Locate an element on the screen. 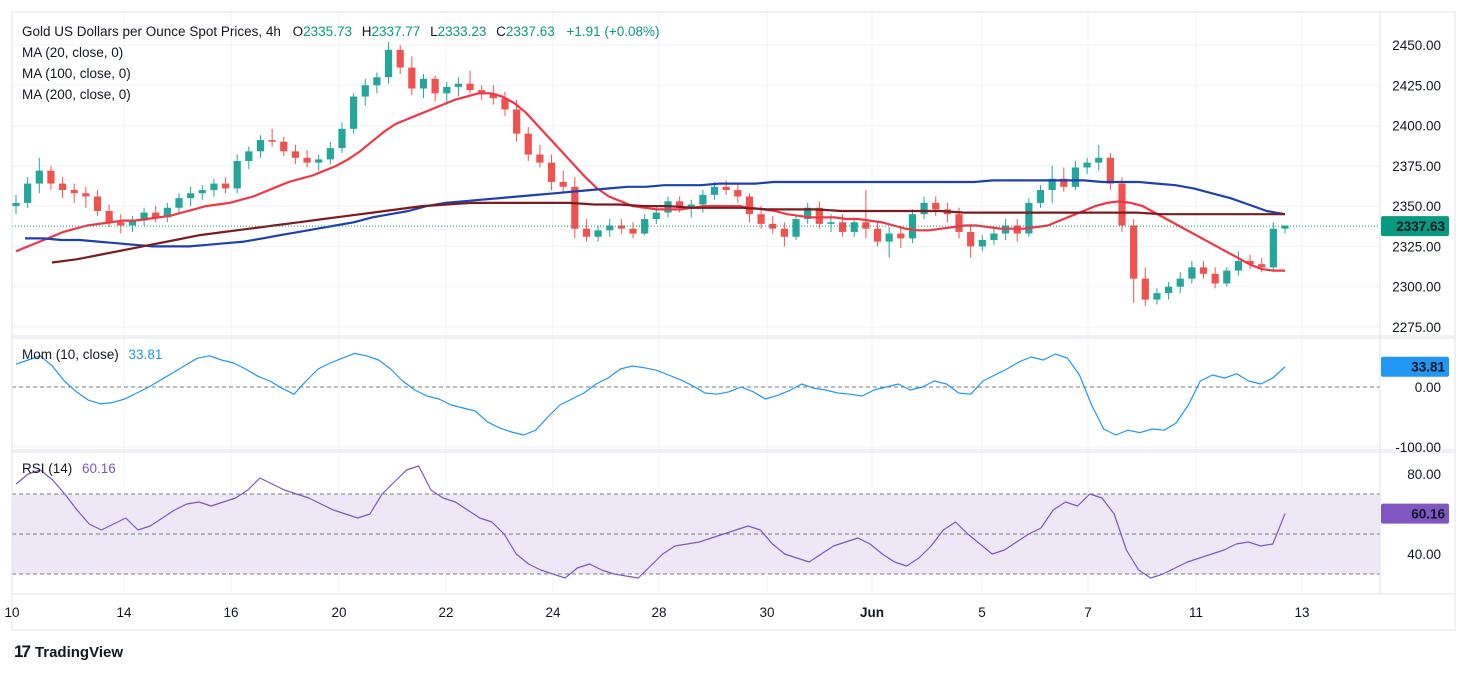  ma200-legend: MA (200, close, 0) is located at coordinates (76, 94).